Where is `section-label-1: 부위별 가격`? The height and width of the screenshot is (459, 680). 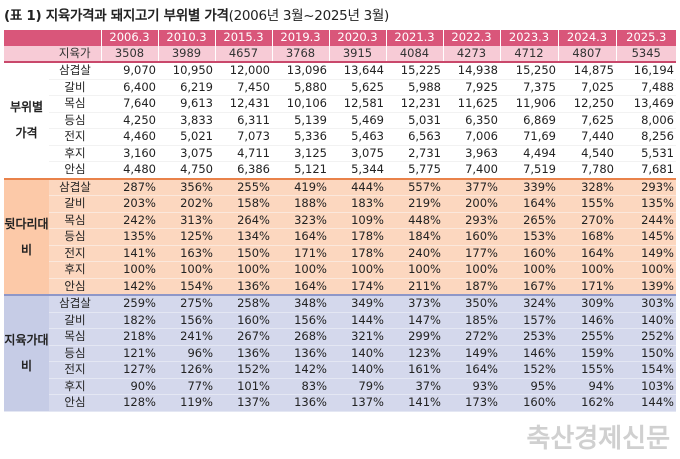 section-label-1: 부위별 가격 is located at coordinates (26, 120).